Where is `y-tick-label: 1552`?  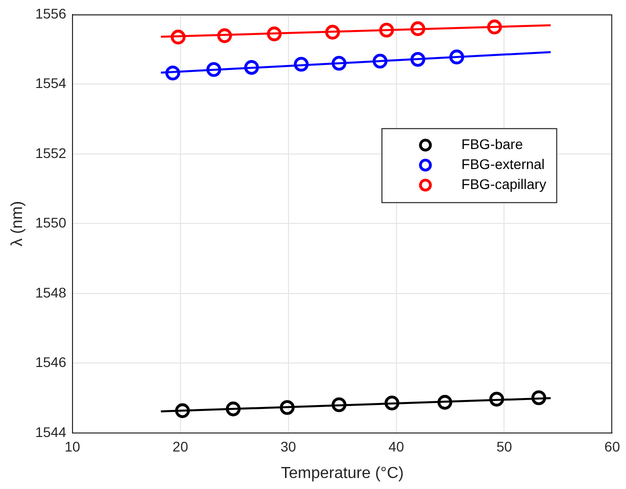
y-tick-label: 1552 is located at coordinates (51, 152).